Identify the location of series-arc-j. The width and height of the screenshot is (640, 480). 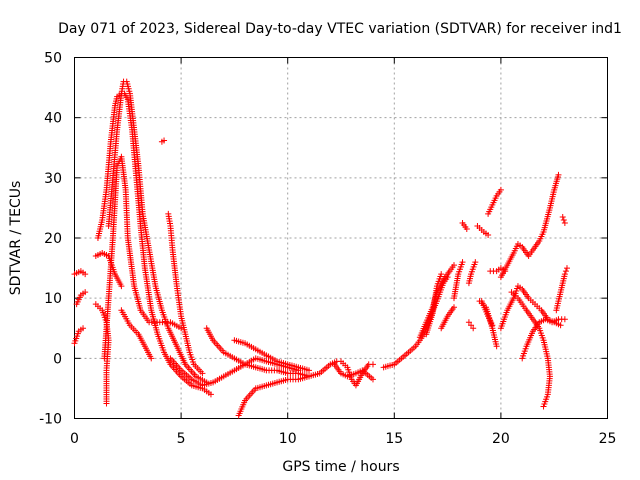
(163, 141).